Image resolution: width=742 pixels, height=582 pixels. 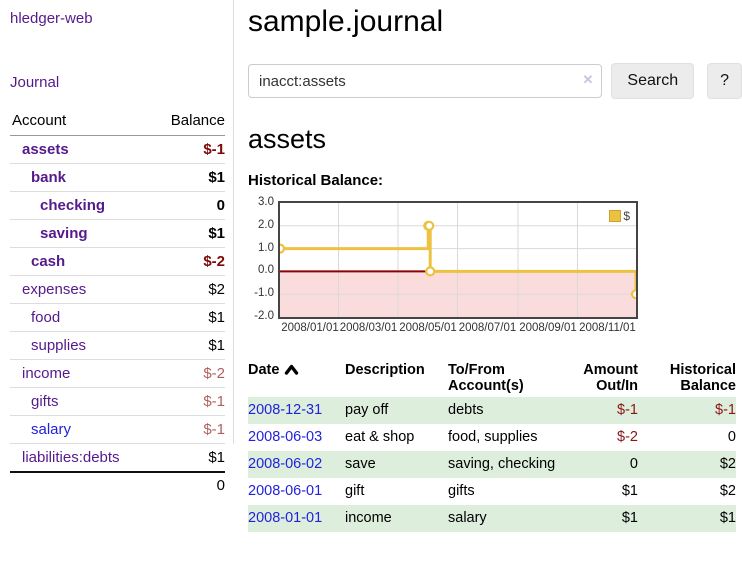 What do you see at coordinates (46, 373) in the screenshot?
I see `account-link-income: income` at bounding box center [46, 373].